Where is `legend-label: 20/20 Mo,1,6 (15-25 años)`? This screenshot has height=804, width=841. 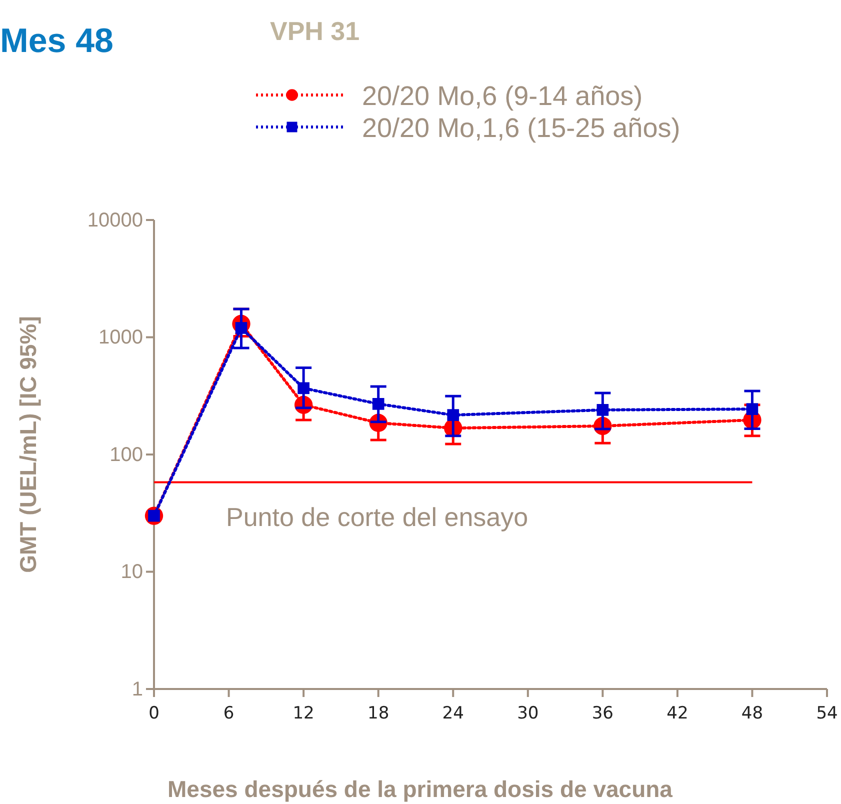
legend-label: 20/20 Mo,1,6 (15-25 años) is located at coordinates (521, 128).